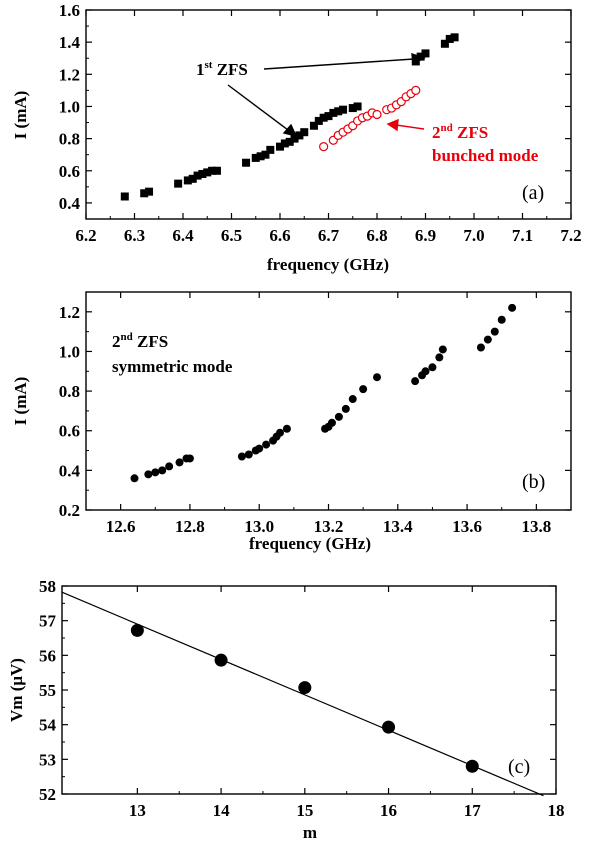 This screenshot has height=842, width=592. Describe the element at coordinates (69, 74) in the screenshot. I see `y-tick-label-a: 1.2` at that location.